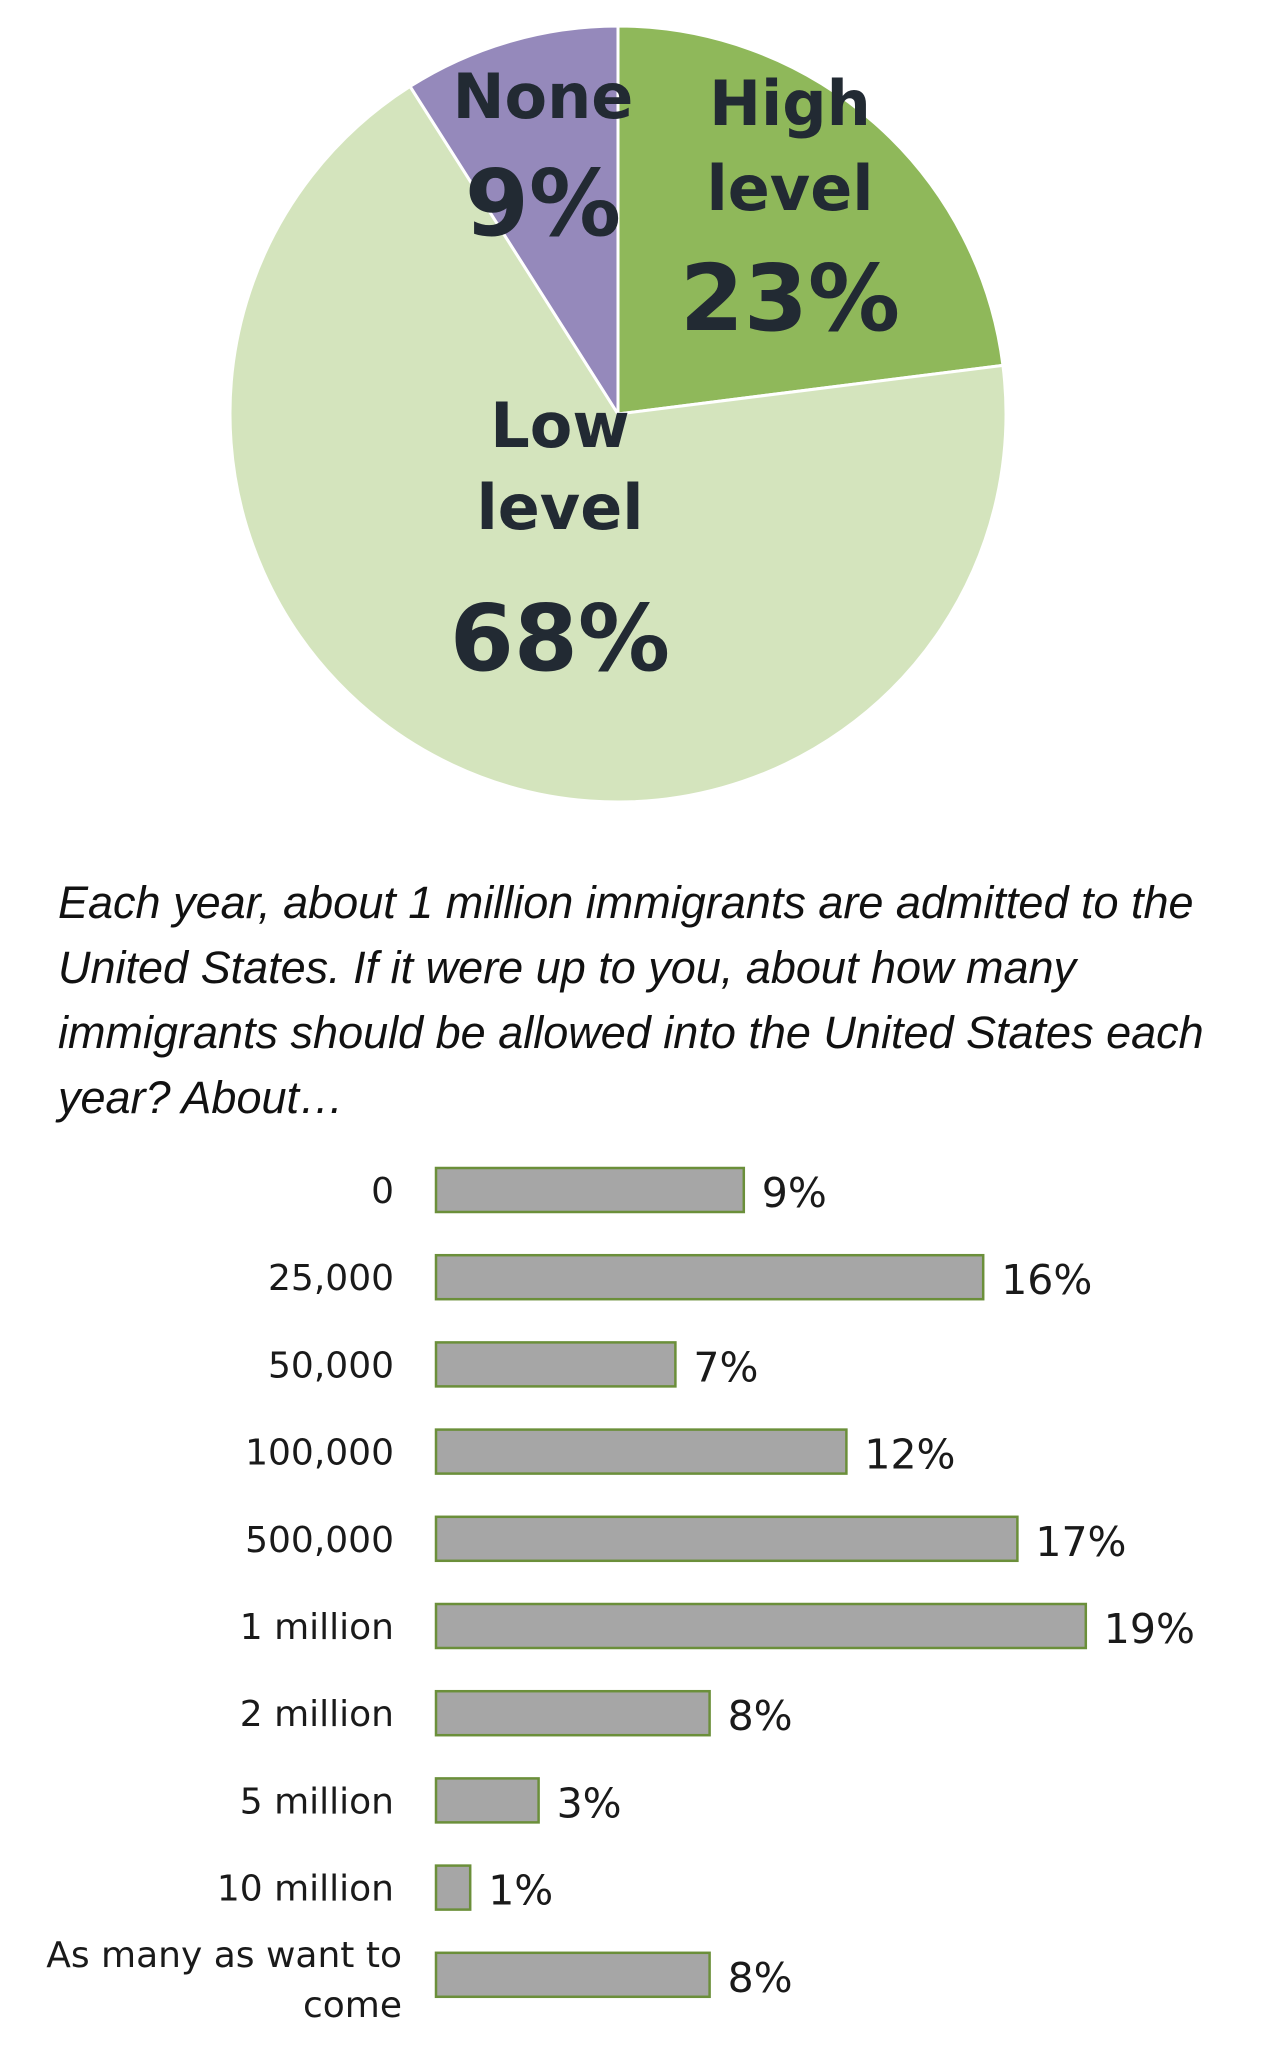  What do you see at coordinates (760, 1716) in the screenshot?
I see `value-label-2-million: 8%` at bounding box center [760, 1716].